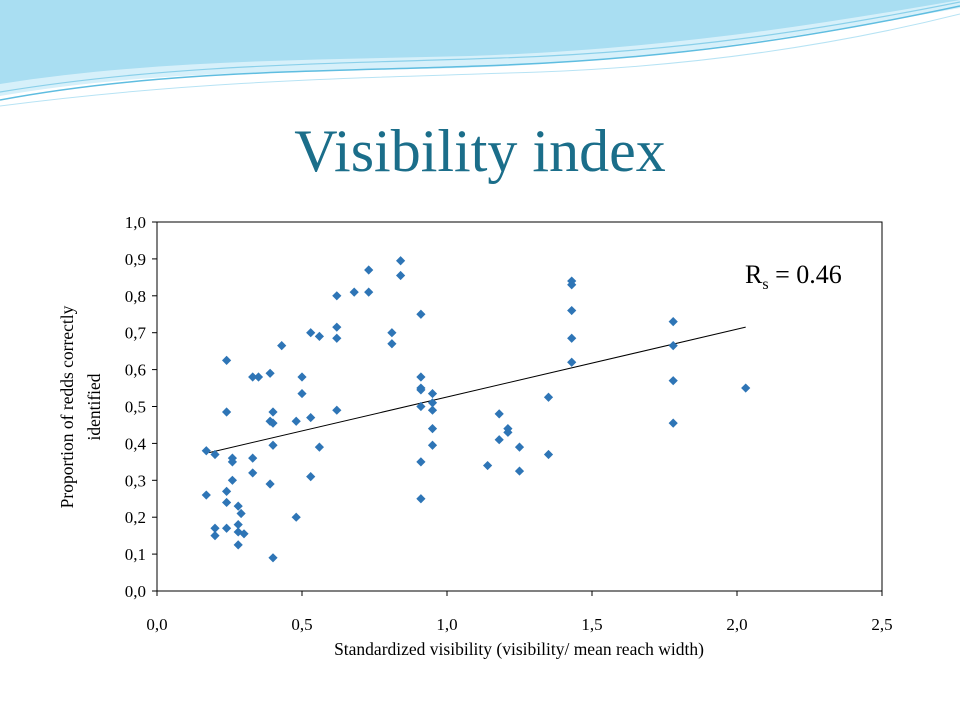 Image resolution: width=960 pixels, height=720 pixels. I want to click on y-tick-label: 0,0, so click(135, 591).